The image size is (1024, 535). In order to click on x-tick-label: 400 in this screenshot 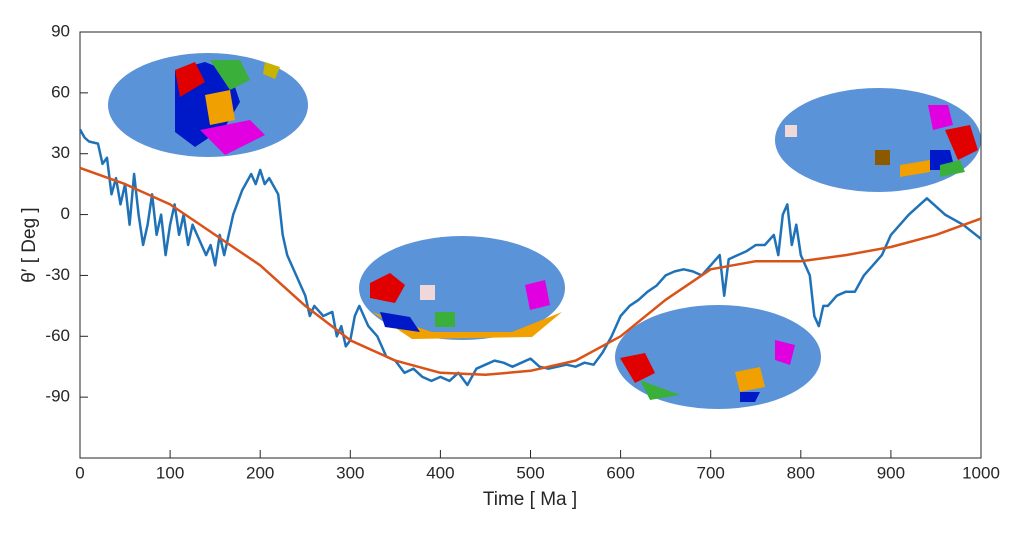, I will do `click(440, 472)`.